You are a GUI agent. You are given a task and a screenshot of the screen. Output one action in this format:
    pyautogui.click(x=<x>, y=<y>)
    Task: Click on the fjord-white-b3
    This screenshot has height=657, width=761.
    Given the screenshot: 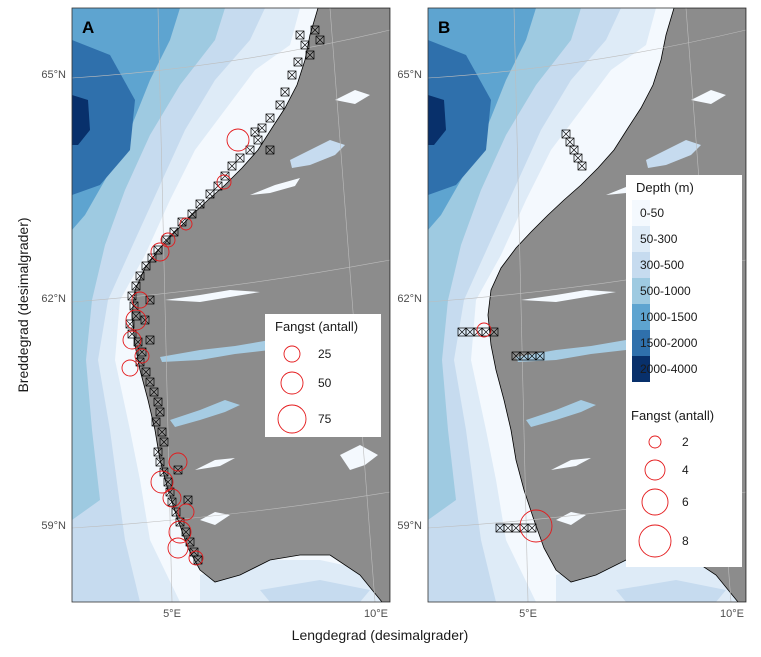 What is the action you would take?
    pyautogui.click(x=571, y=464)
    